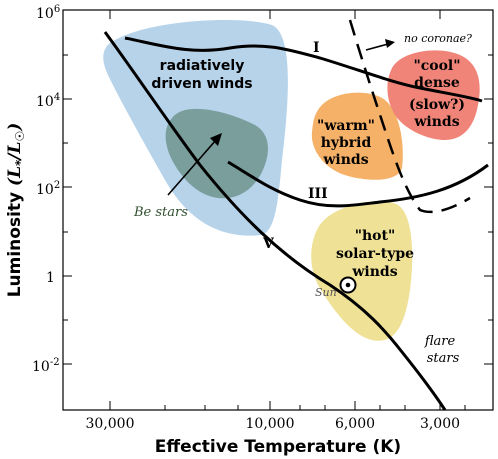 The image size is (498, 459). What do you see at coordinates (436, 66) in the screenshot?
I see `svg-text: "cool"` at bounding box center [436, 66].